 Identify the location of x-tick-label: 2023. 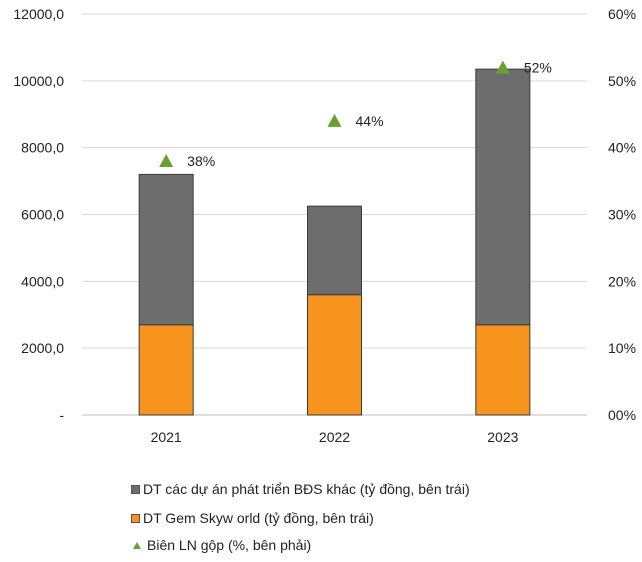
(502, 437).